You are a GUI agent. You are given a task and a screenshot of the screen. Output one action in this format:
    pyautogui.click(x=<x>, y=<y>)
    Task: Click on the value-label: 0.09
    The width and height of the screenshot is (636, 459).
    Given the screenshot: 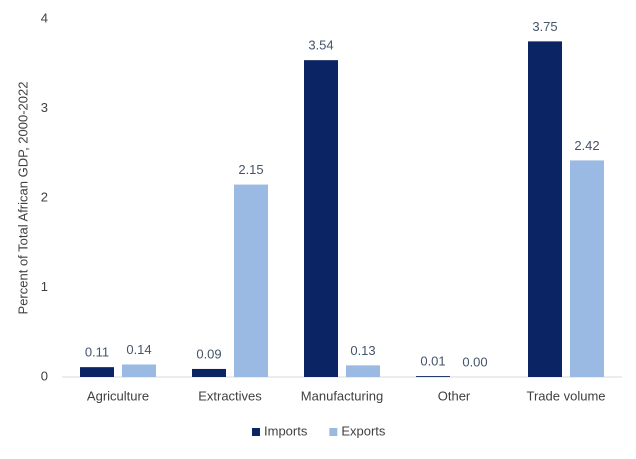 What is the action you would take?
    pyautogui.click(x=208, y=353)
    